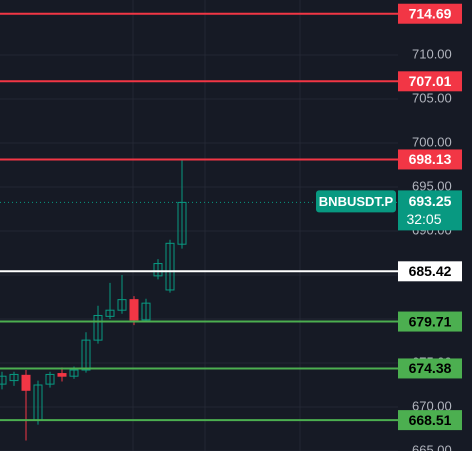 This screenshot has width=472, height=451. Describe the element at coordinates (432, 185) in the screenshot. I see `y-tick-label: 695.00` at that location.